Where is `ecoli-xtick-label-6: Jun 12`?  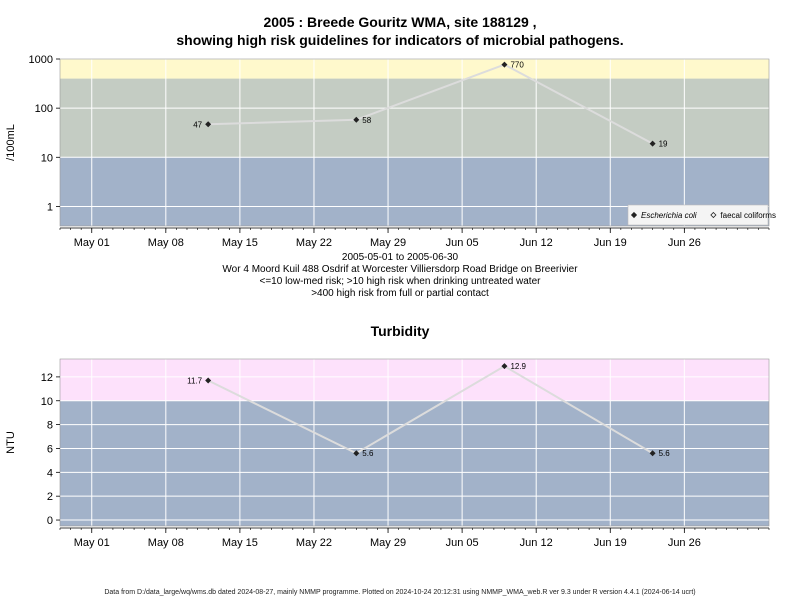
ecoli-xtick-label-6: Jun 12 is located at coordinates (536, 243).